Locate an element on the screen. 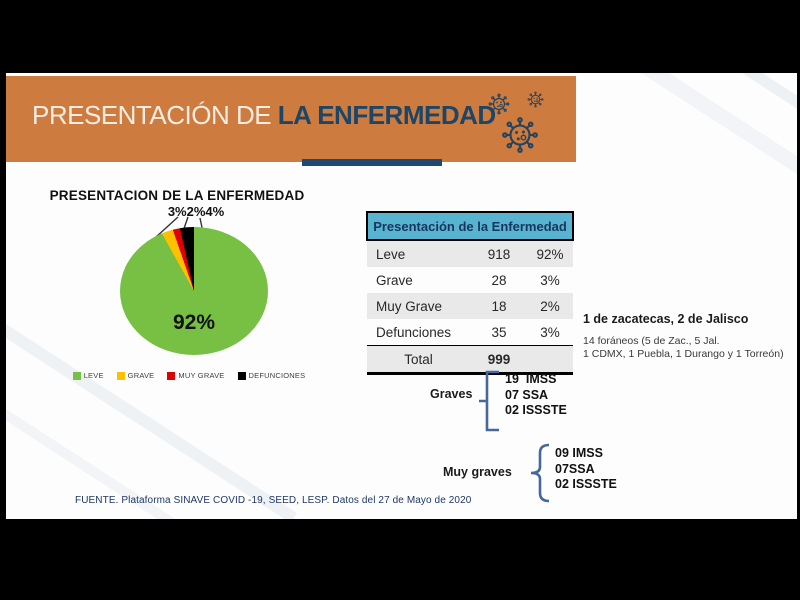  breakdown-line: 09 IMSS is located at coordinates (579, 453).